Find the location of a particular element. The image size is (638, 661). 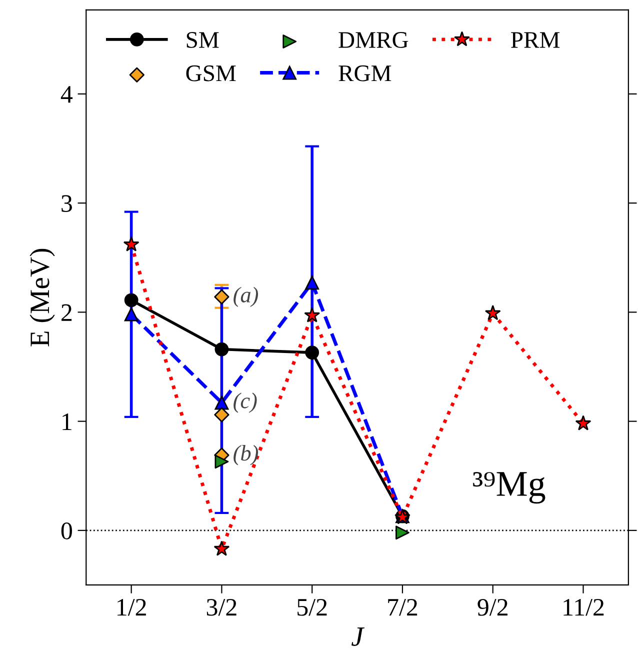

y-tick-label: 3 is located at coordinates (67, 203).